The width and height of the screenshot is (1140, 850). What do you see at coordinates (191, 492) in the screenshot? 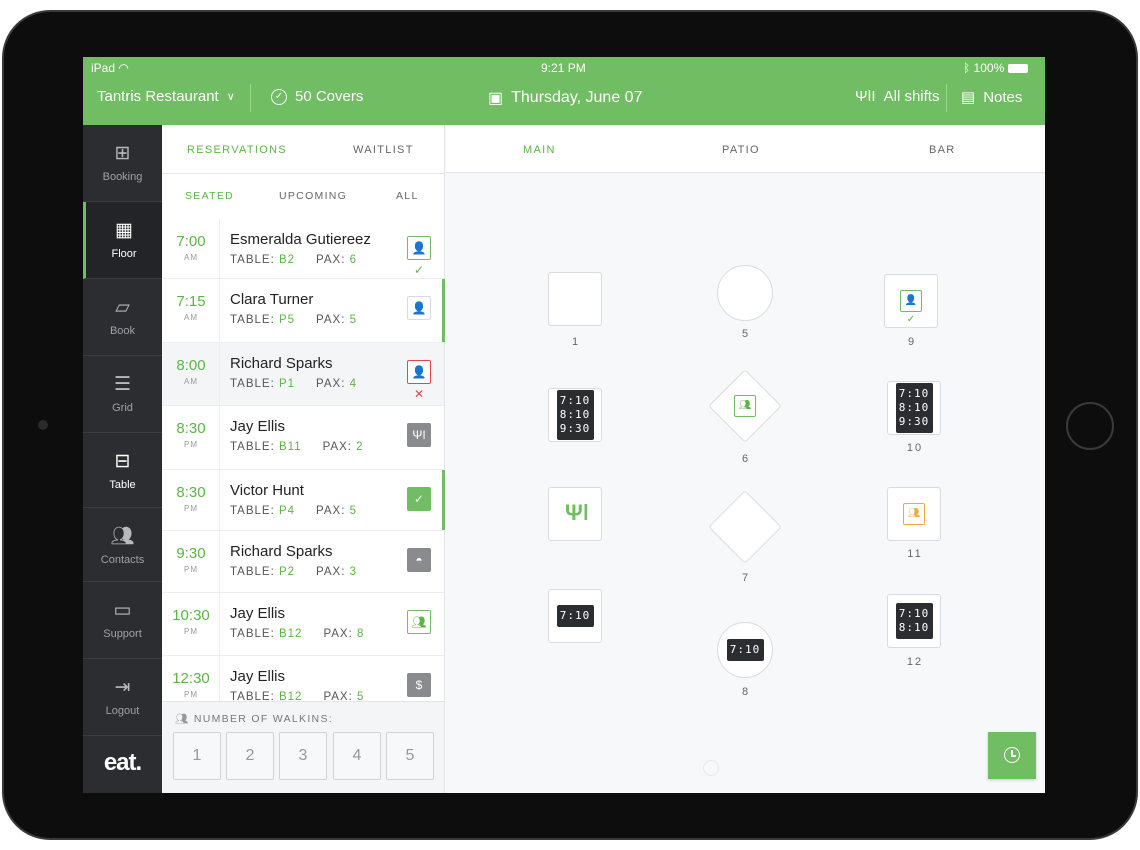
I see `reservation-time: 8:30` at bounding box center [191, 492].